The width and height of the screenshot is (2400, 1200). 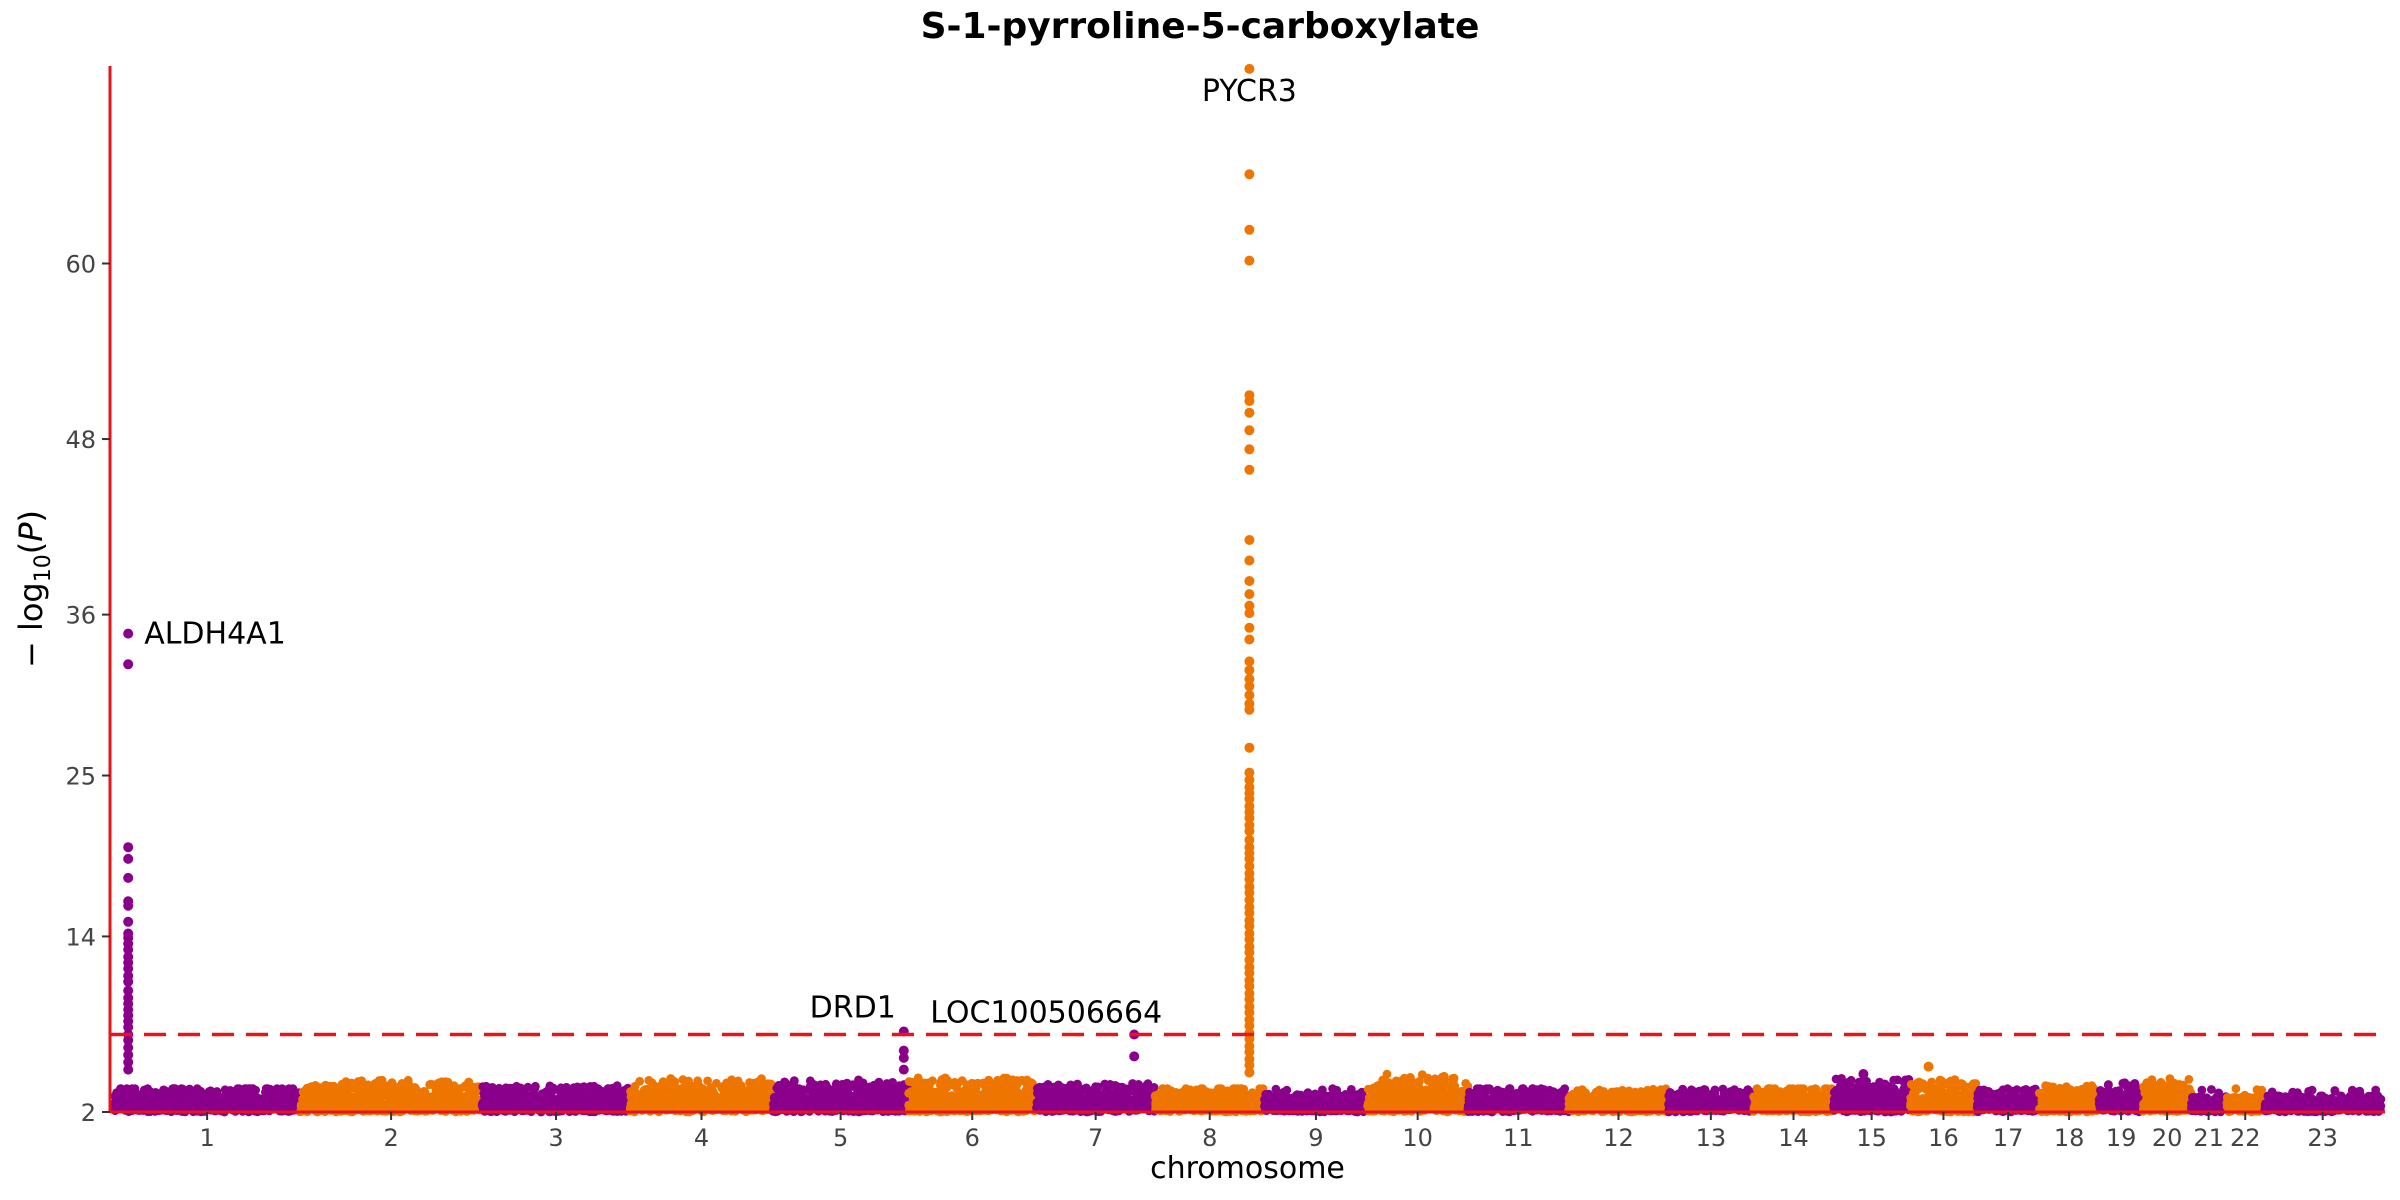 I want to click on chart-title: S-1-pyrroline-5-carboxylate, so click(x=1200, y=26).